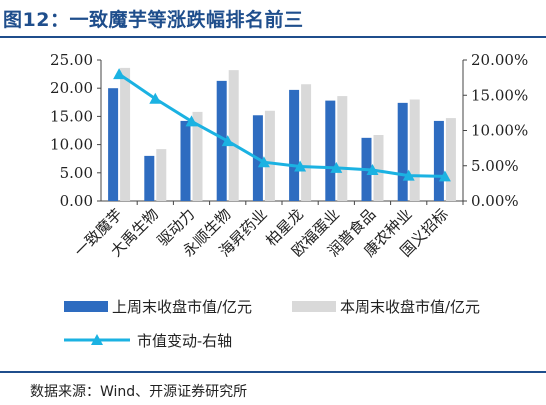  What do you see at coordinates (76, 201) in the screenshot?
I see `y-left-tick-label: 0.00` at bounding box center [76, 201].